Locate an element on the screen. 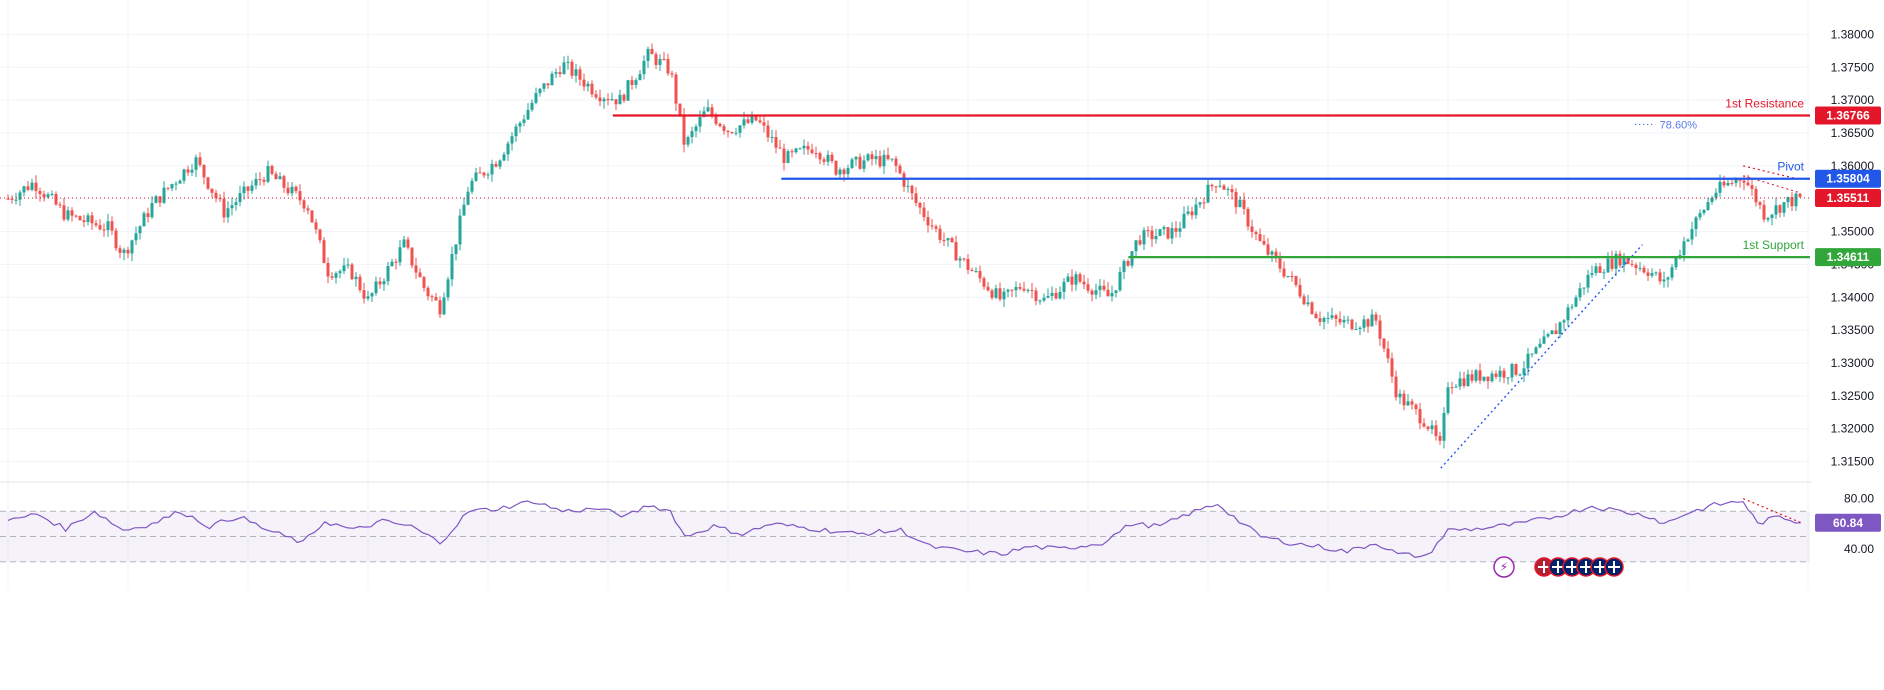  price-tick-label: 1.37000 is located at coordinates (1853, 100).